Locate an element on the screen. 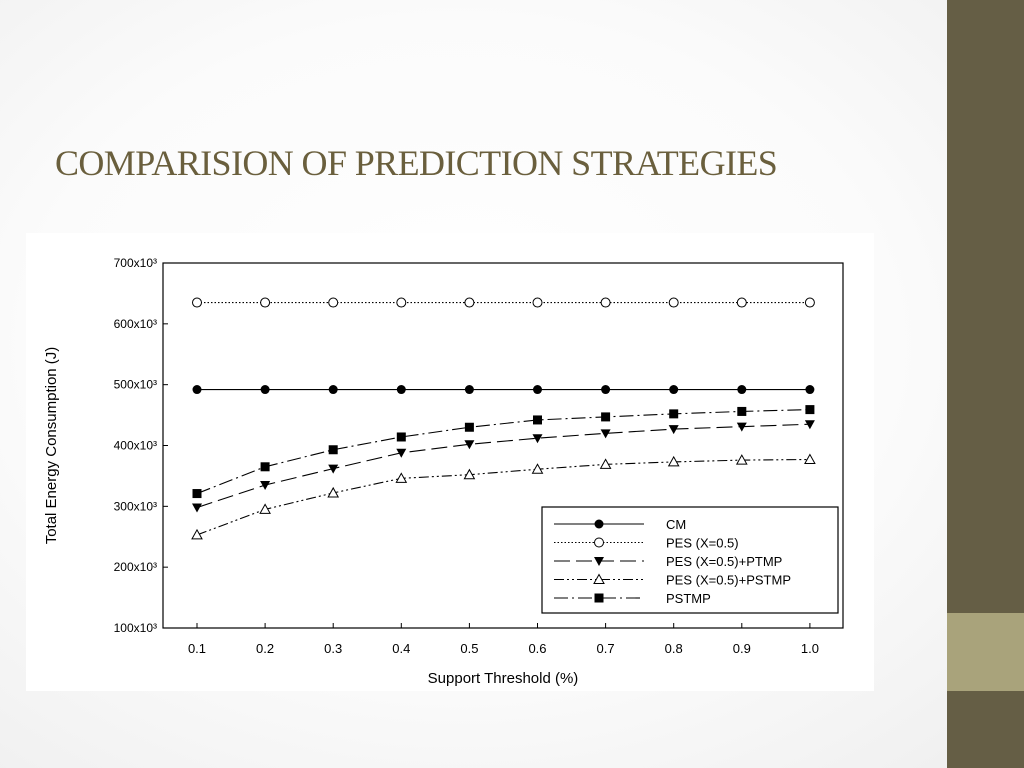 The width and height of the screenshot is (1024, 768). legend-box is located at coordinates (690, 560).